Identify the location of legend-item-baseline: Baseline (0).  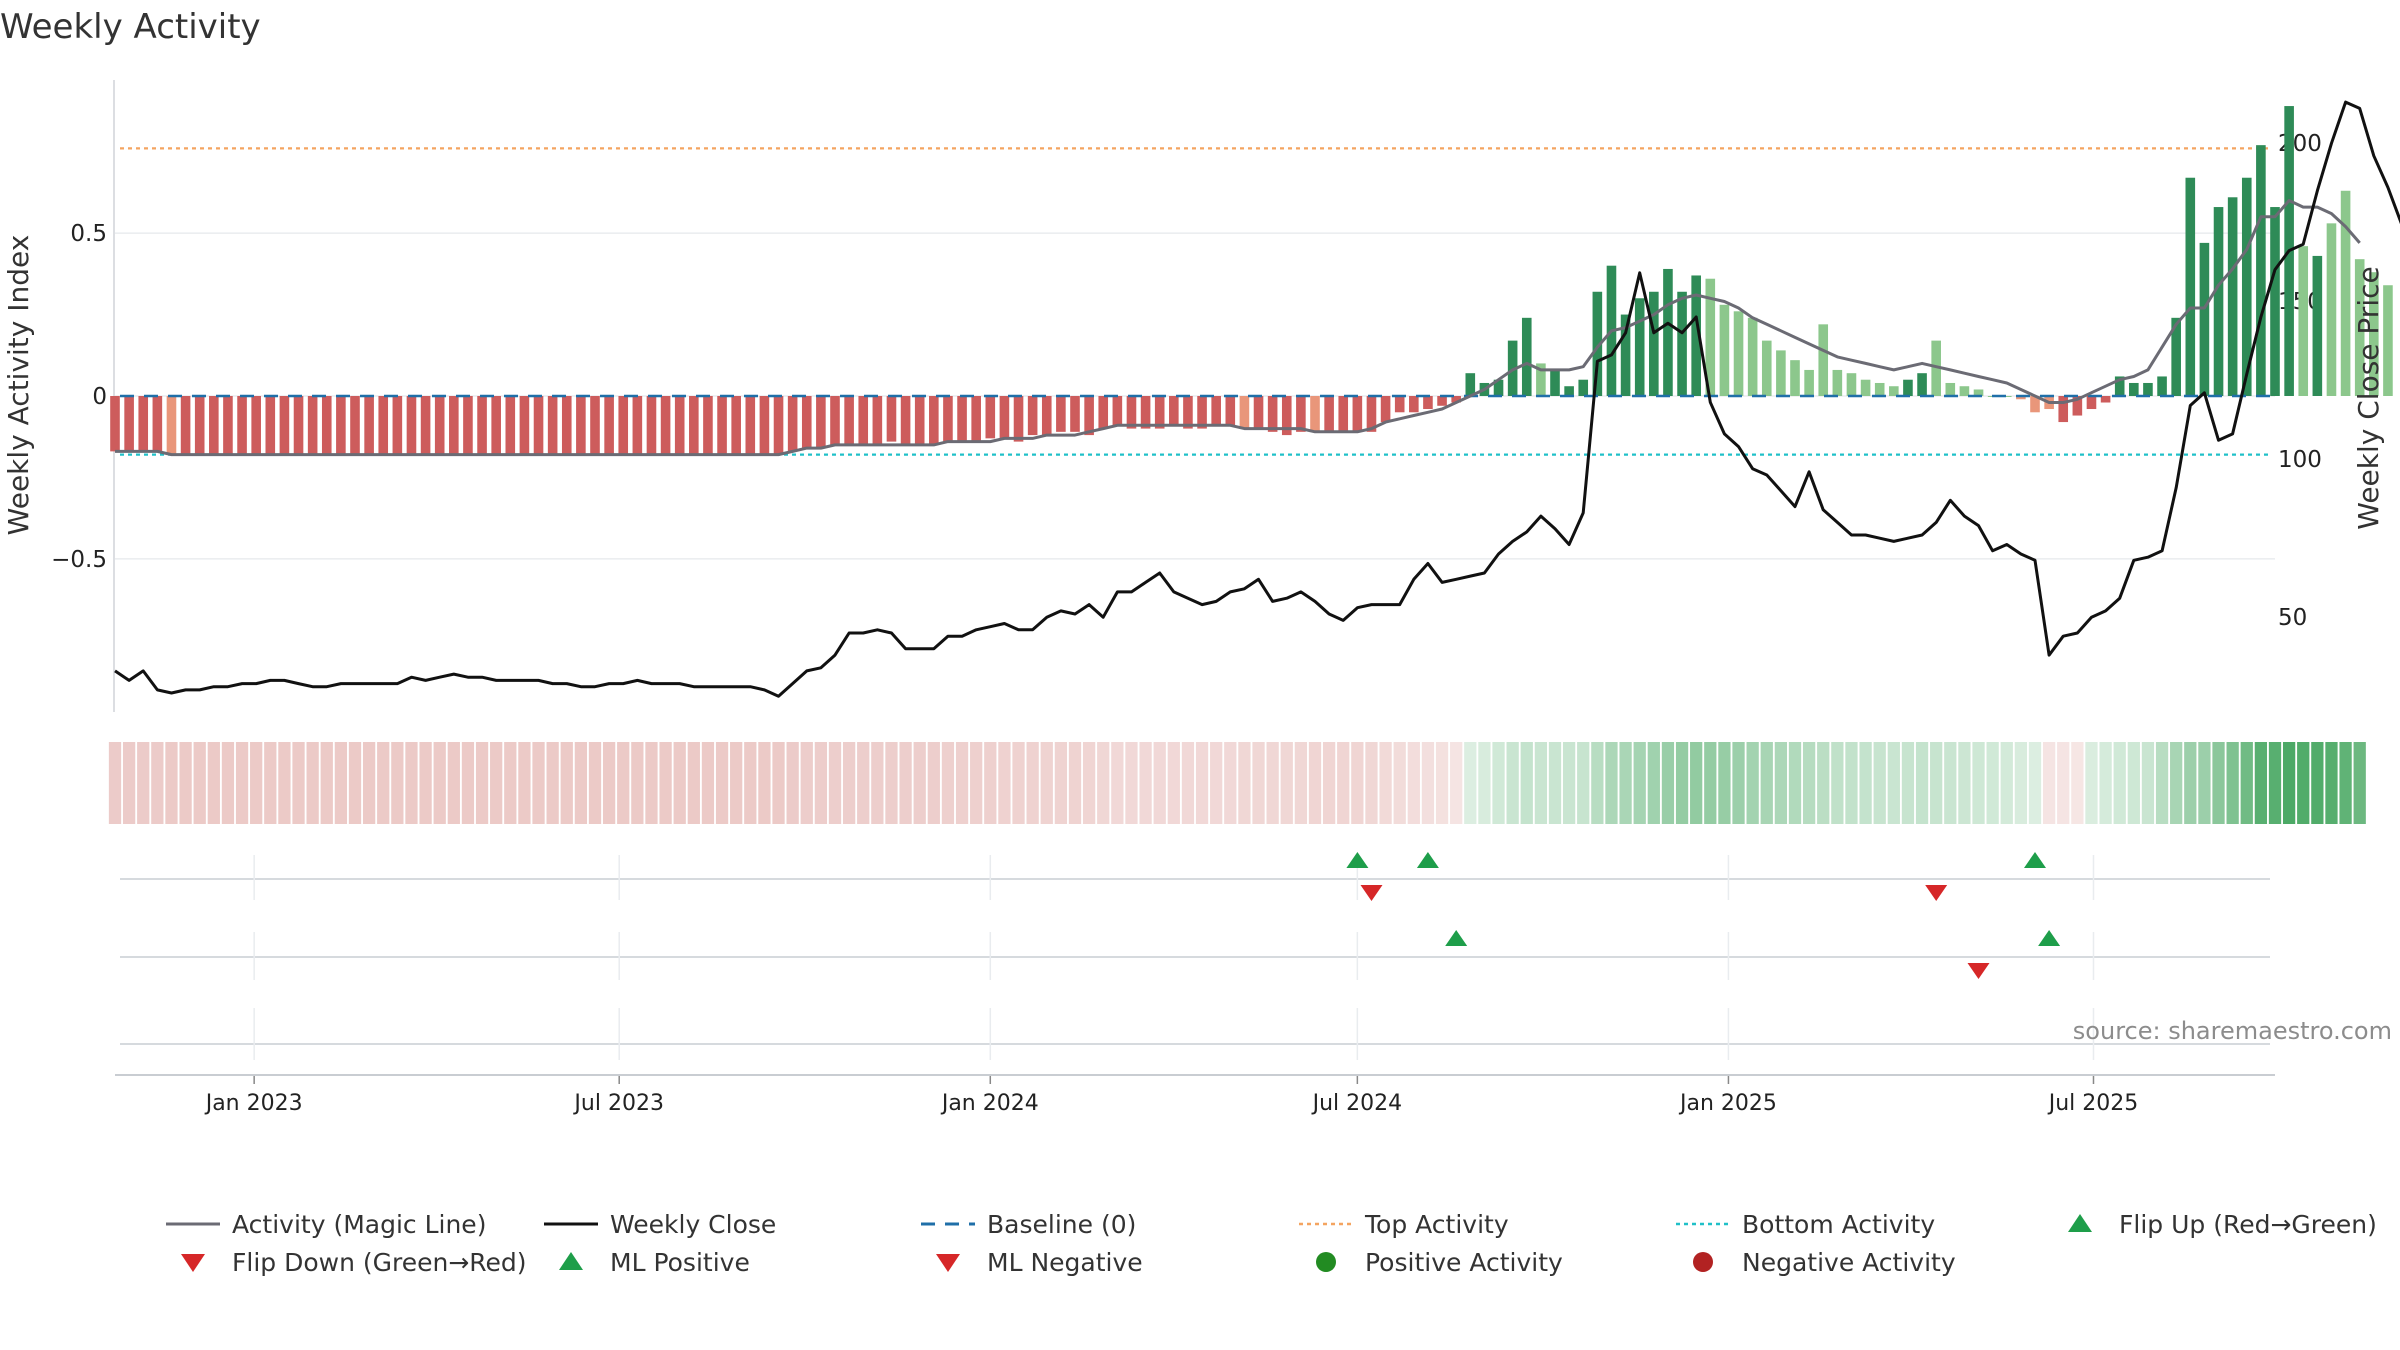
(1025, 1224).